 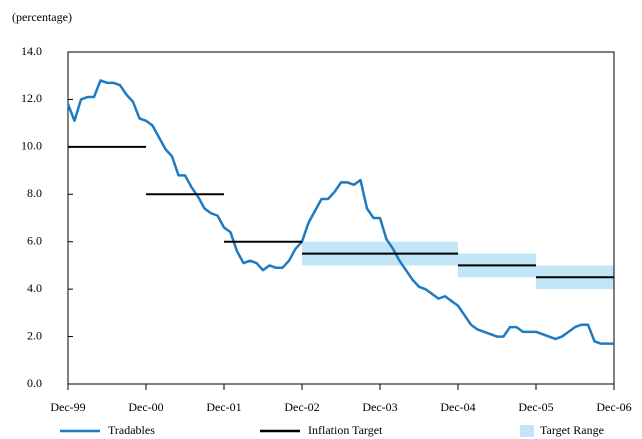 What do you see at coordinates (301, 407) in the screenshot?
I see `x-tick-label: Dec-02` at bounding box center [301, 407].